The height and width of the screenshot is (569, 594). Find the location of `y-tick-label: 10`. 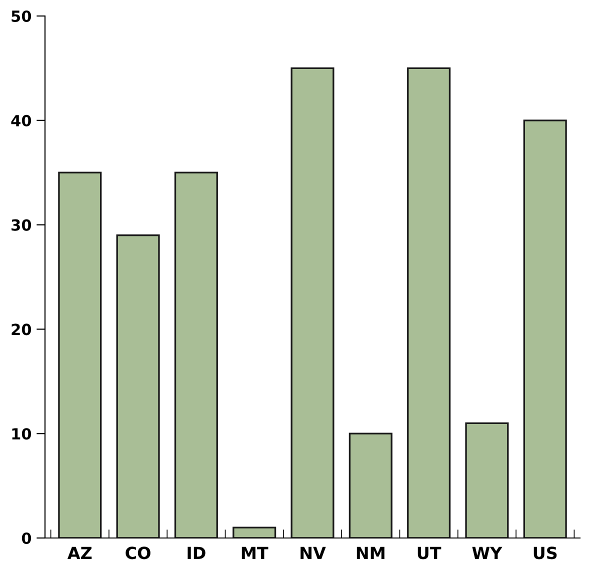

y-tick-label: 10 is located at coordinates (22, 434).